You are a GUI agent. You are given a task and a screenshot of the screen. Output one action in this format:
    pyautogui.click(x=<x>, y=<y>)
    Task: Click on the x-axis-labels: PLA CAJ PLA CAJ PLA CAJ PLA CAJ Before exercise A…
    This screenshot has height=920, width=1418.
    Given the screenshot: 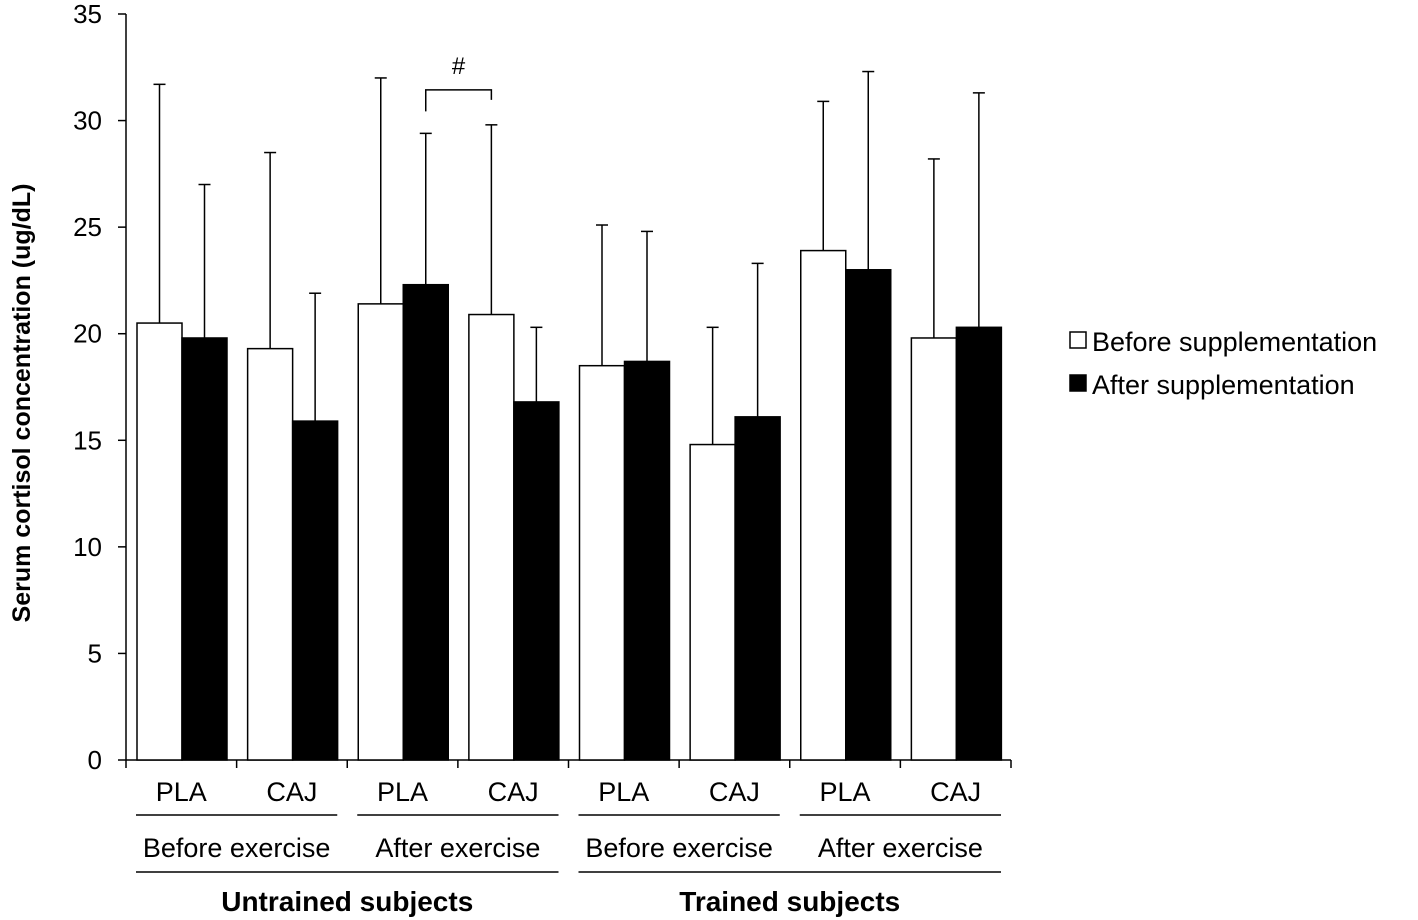 What is the action you would take?
    pyautogui.click(x=568, y=847)
    